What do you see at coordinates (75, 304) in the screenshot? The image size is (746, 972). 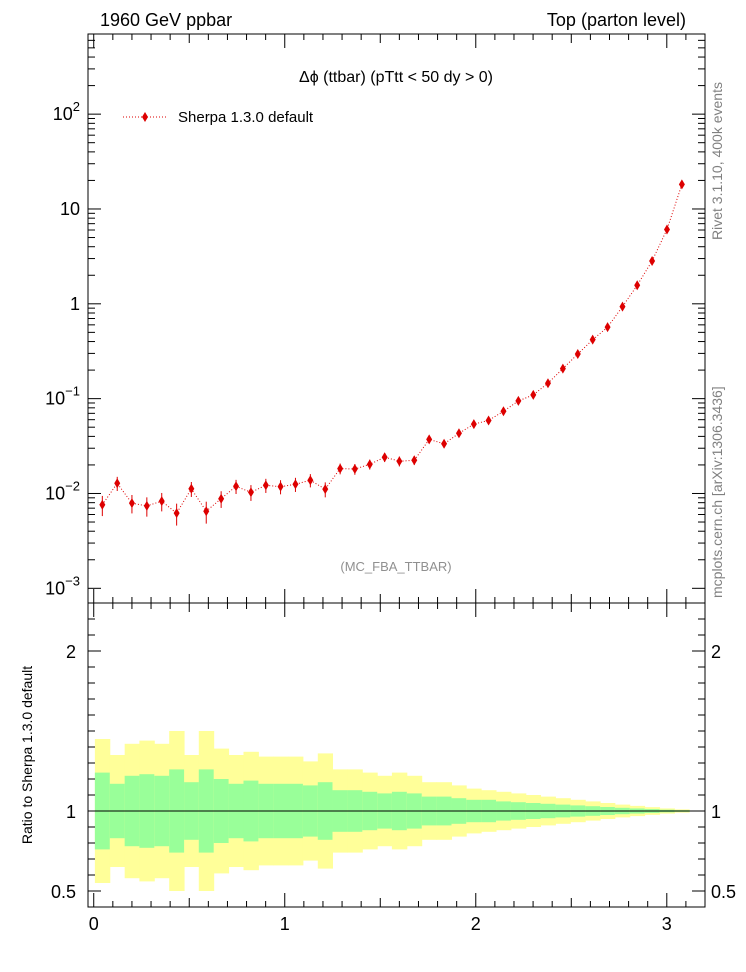 I see `y-tick-label: 1` at bounding box center [75, 304].